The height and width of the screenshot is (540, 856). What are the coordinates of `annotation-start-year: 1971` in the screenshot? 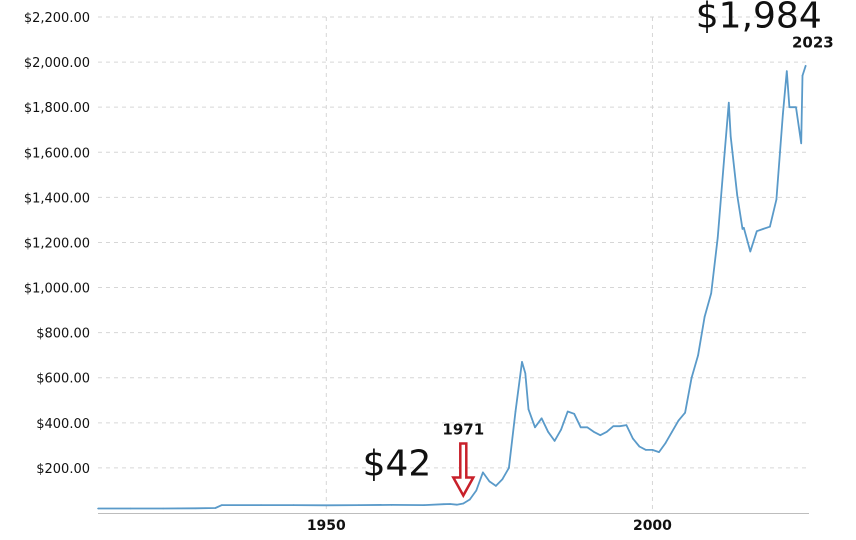 It's located at (463, 430).